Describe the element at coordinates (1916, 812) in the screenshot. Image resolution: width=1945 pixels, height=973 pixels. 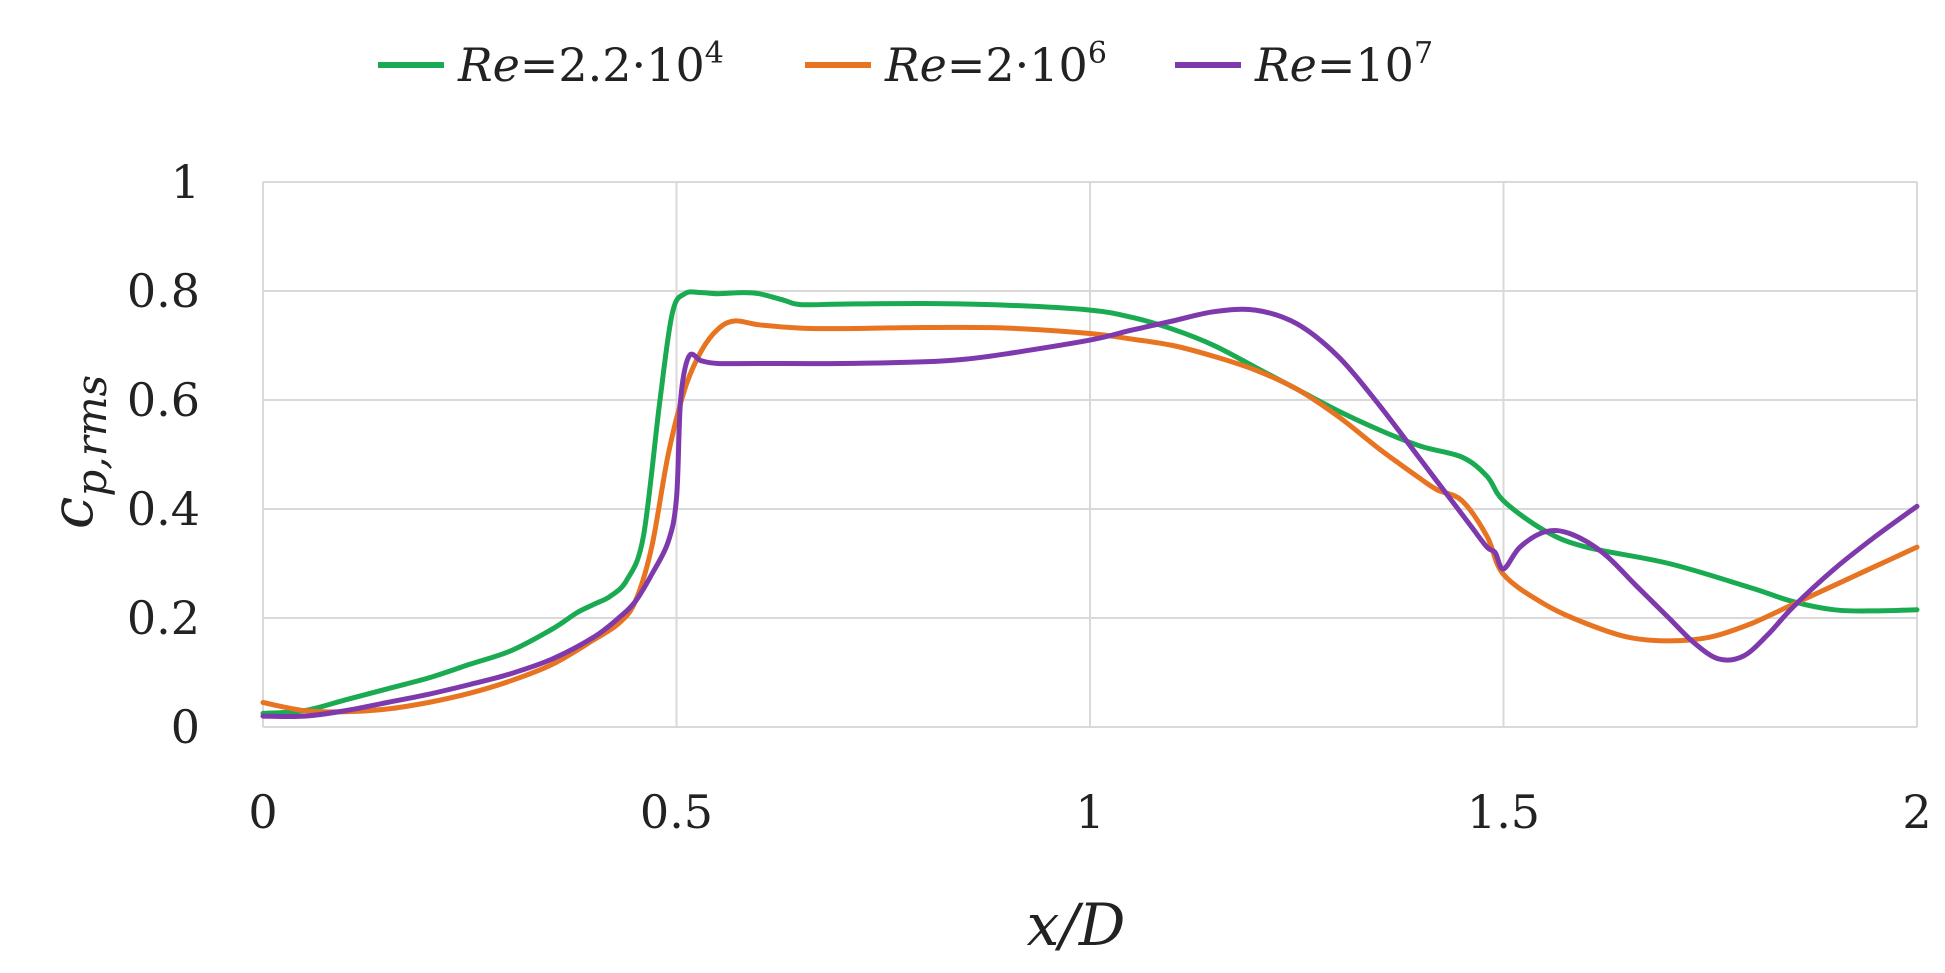
I see `x-tick-label: 2` at that location.